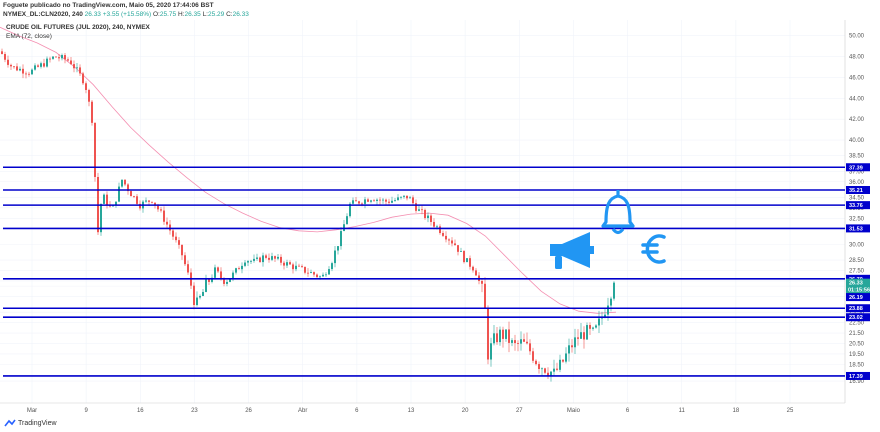 This screenshot has height=432, width=880. I want to click on price-tick-label: 21.50, so click(857, 334).